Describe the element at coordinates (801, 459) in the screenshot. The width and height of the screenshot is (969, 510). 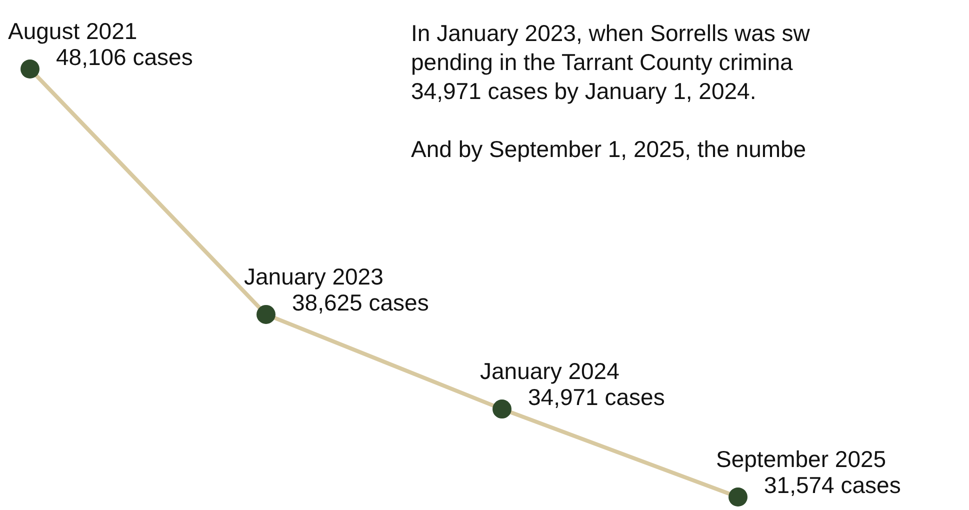
I see `x-tick-label: September 2025` at that location.